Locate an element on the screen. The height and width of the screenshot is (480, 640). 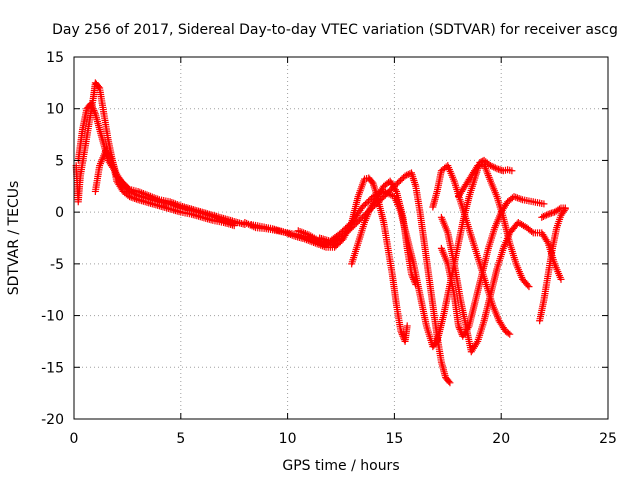
y-tick-label: -10 is located at coordinates (52, 317).